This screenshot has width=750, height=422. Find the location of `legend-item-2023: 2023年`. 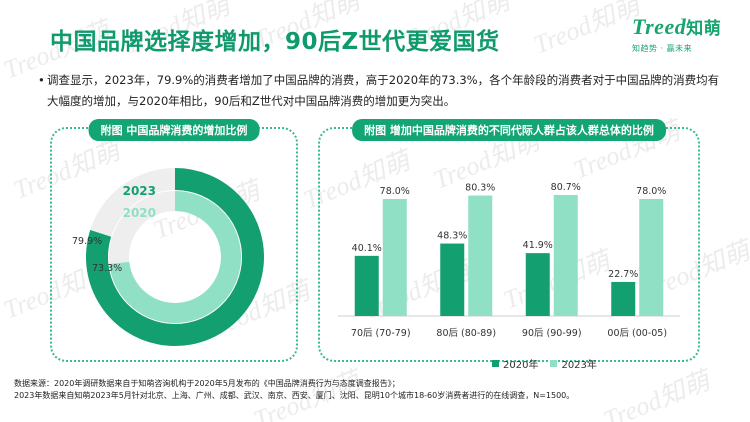

legend-item-2023: 2023年 is located at coordinates (573, 363).